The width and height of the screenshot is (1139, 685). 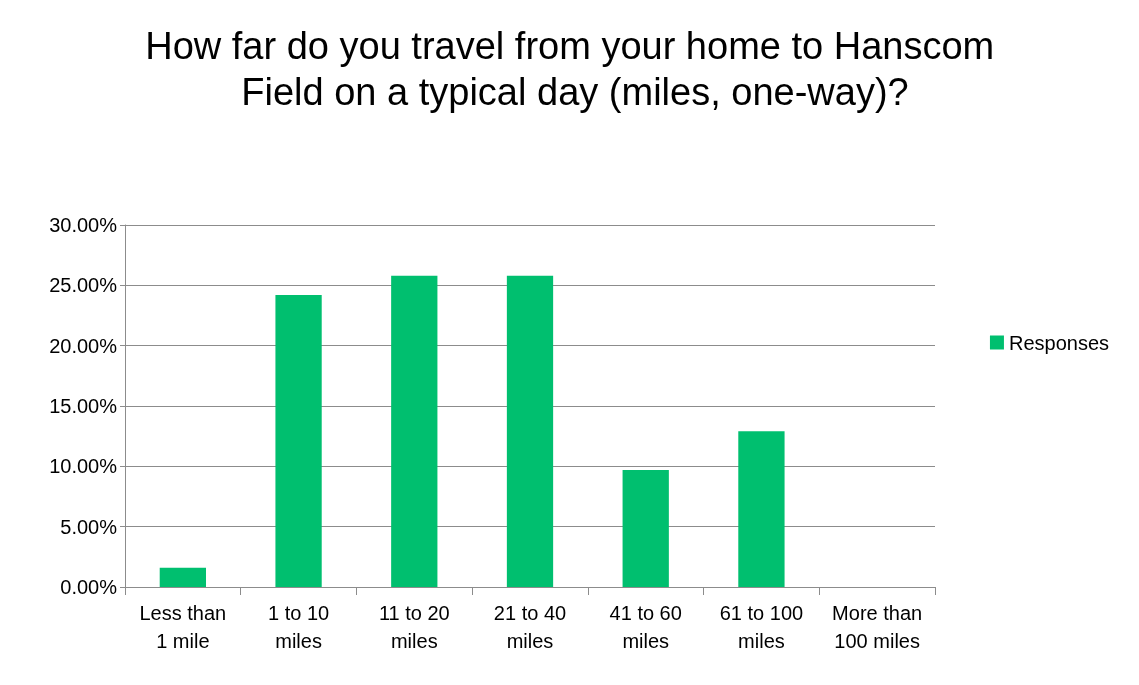 I want to click on x-tick-label: 61 to 100 miles, so click(x=761, y=627).